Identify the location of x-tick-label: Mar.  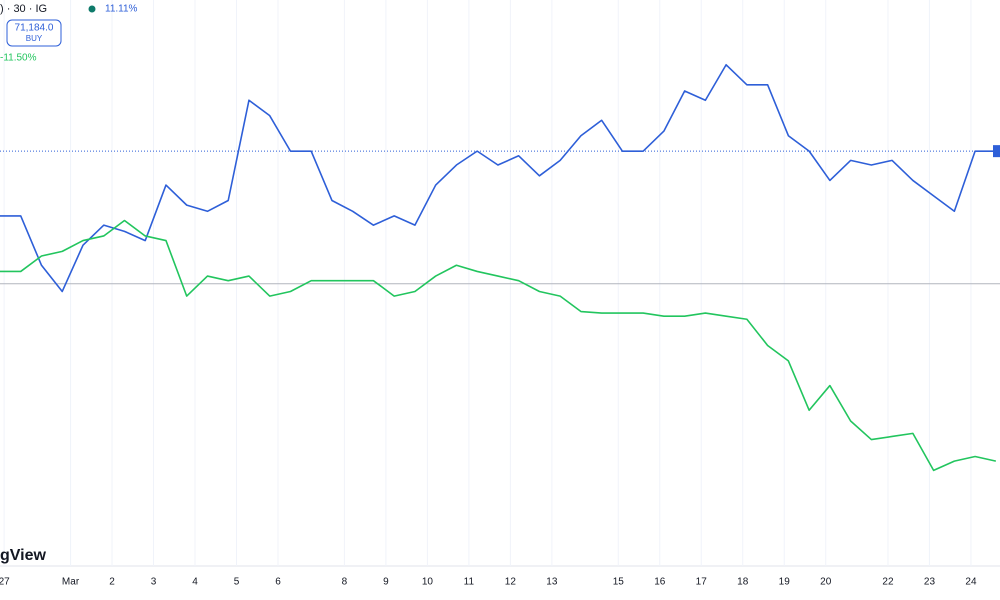
(71, 582).